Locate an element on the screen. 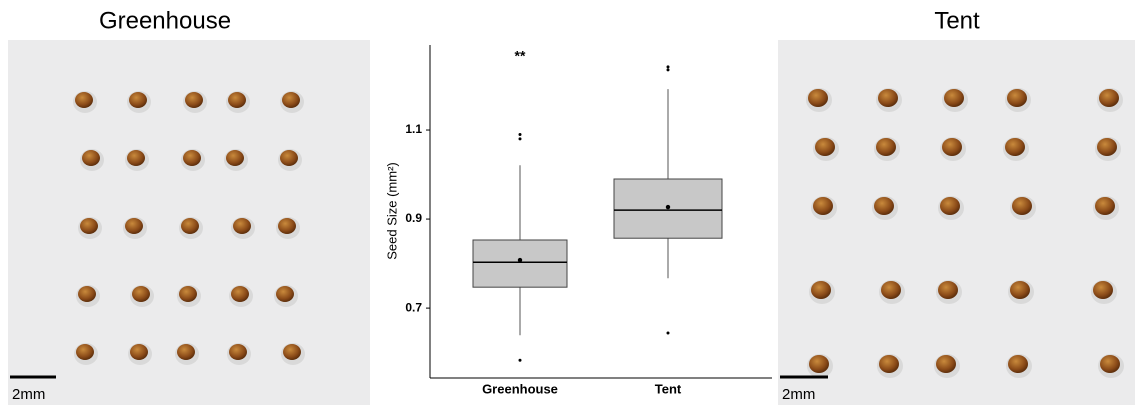 The image size is (1135, 405). y-tick-label: 0.7 is located at coordinates (413, 307).